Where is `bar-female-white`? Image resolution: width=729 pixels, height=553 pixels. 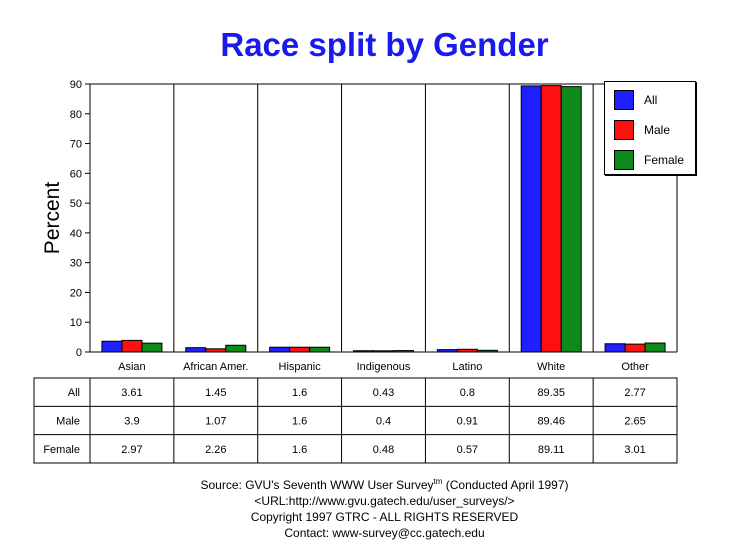 bar-female-white is located at coordinates (571, 219).